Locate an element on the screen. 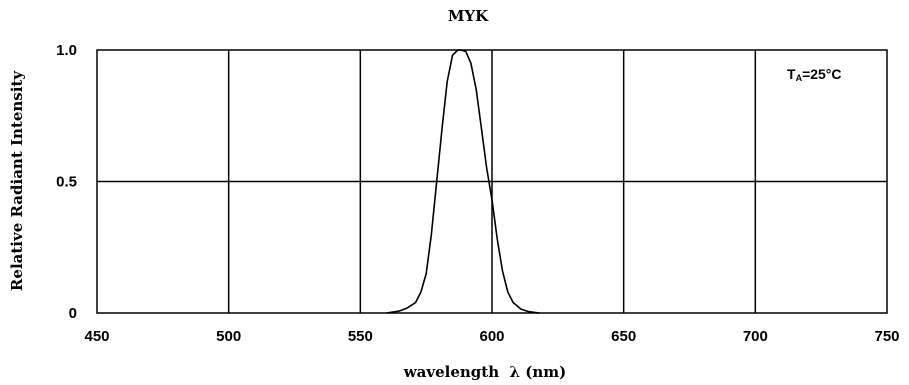 The width and height of the screenshot is (909, 385). x-axis-label: wavelength λ (nm) is located at coordinates (485, 372).